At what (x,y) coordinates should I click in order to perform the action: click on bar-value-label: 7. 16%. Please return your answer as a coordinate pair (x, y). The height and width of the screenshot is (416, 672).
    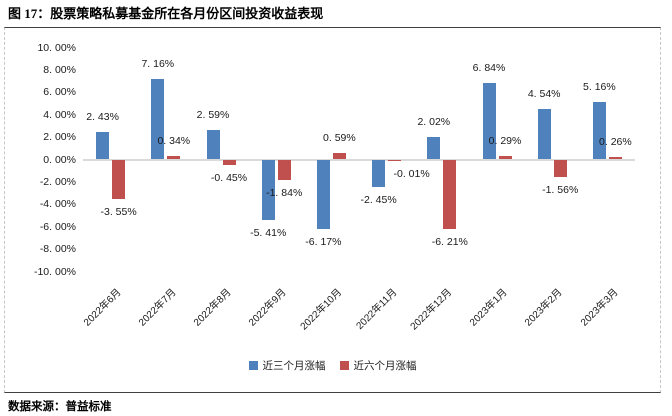
    Looking at the image, I should click on (158, 64).